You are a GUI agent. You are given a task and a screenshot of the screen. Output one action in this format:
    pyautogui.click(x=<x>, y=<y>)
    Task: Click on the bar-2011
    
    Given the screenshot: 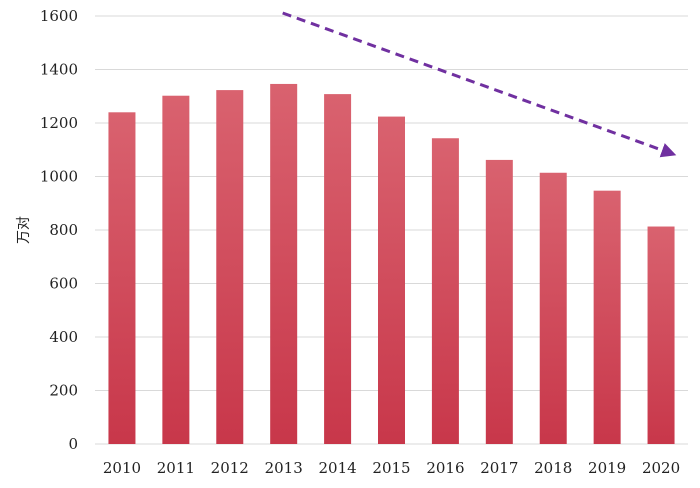 What is the action you would take?
    pyautogui.click(x=176, y=269)
    